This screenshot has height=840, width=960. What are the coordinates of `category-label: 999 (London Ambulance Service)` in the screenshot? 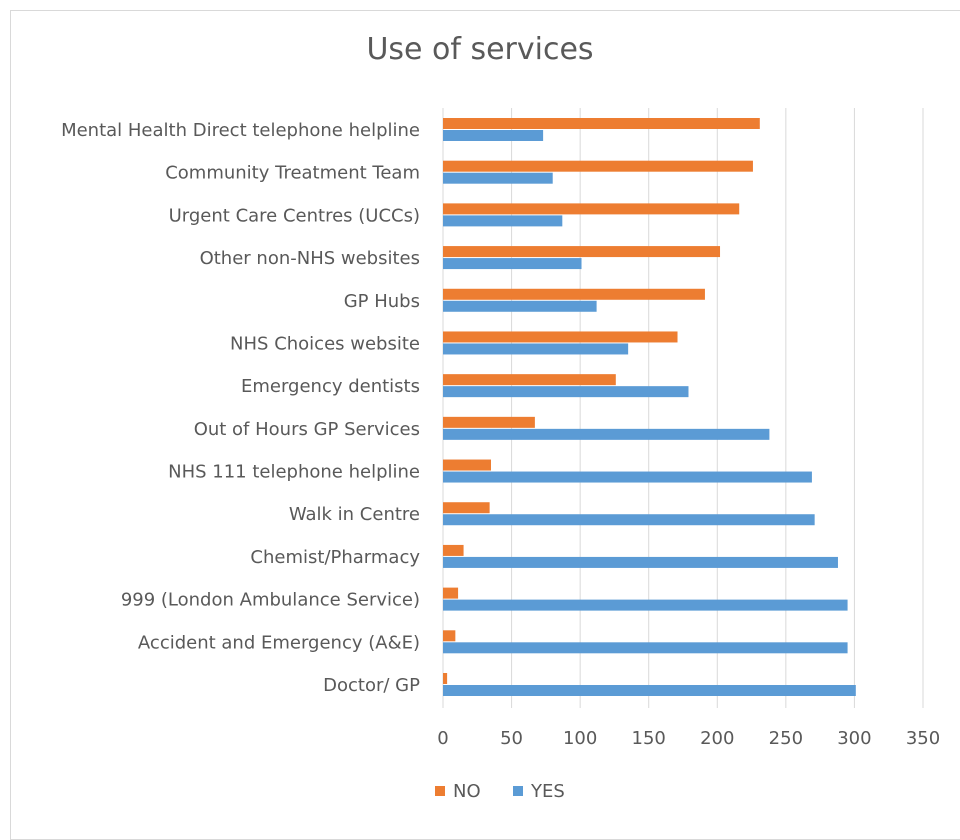 It's located at (270, 600).